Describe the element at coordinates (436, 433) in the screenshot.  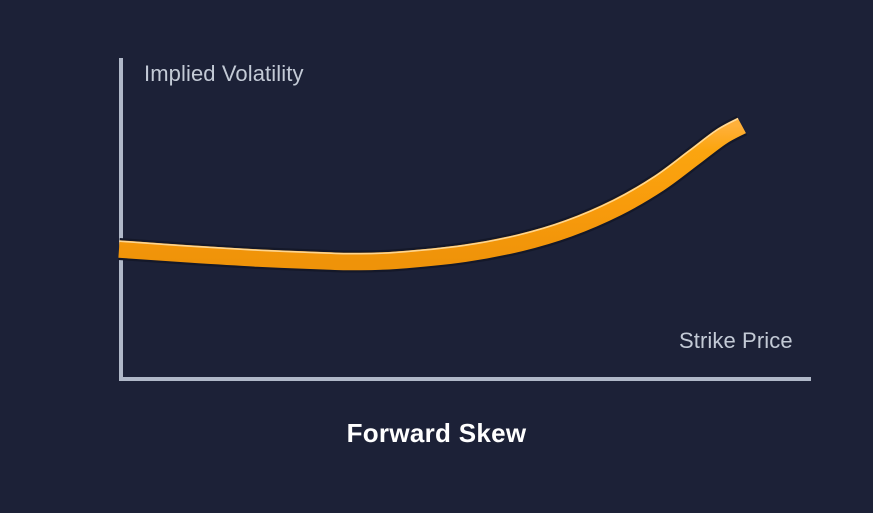
I see `chart-title: Forward Skew` at that location.